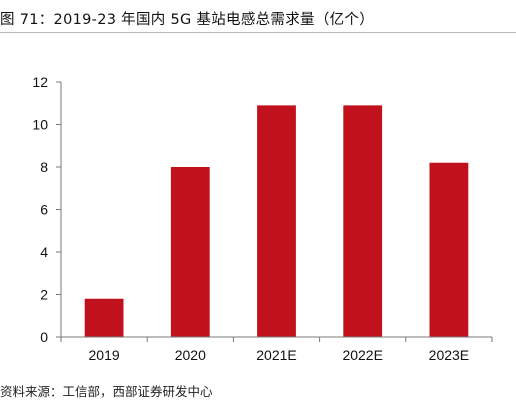 Image resolution: width=516 pixels, height=404 pixels. What do you see at coordinates (104, 355) in the screenshot?
I see `x-tick-label: 2019` at bounding box center [104, 355].